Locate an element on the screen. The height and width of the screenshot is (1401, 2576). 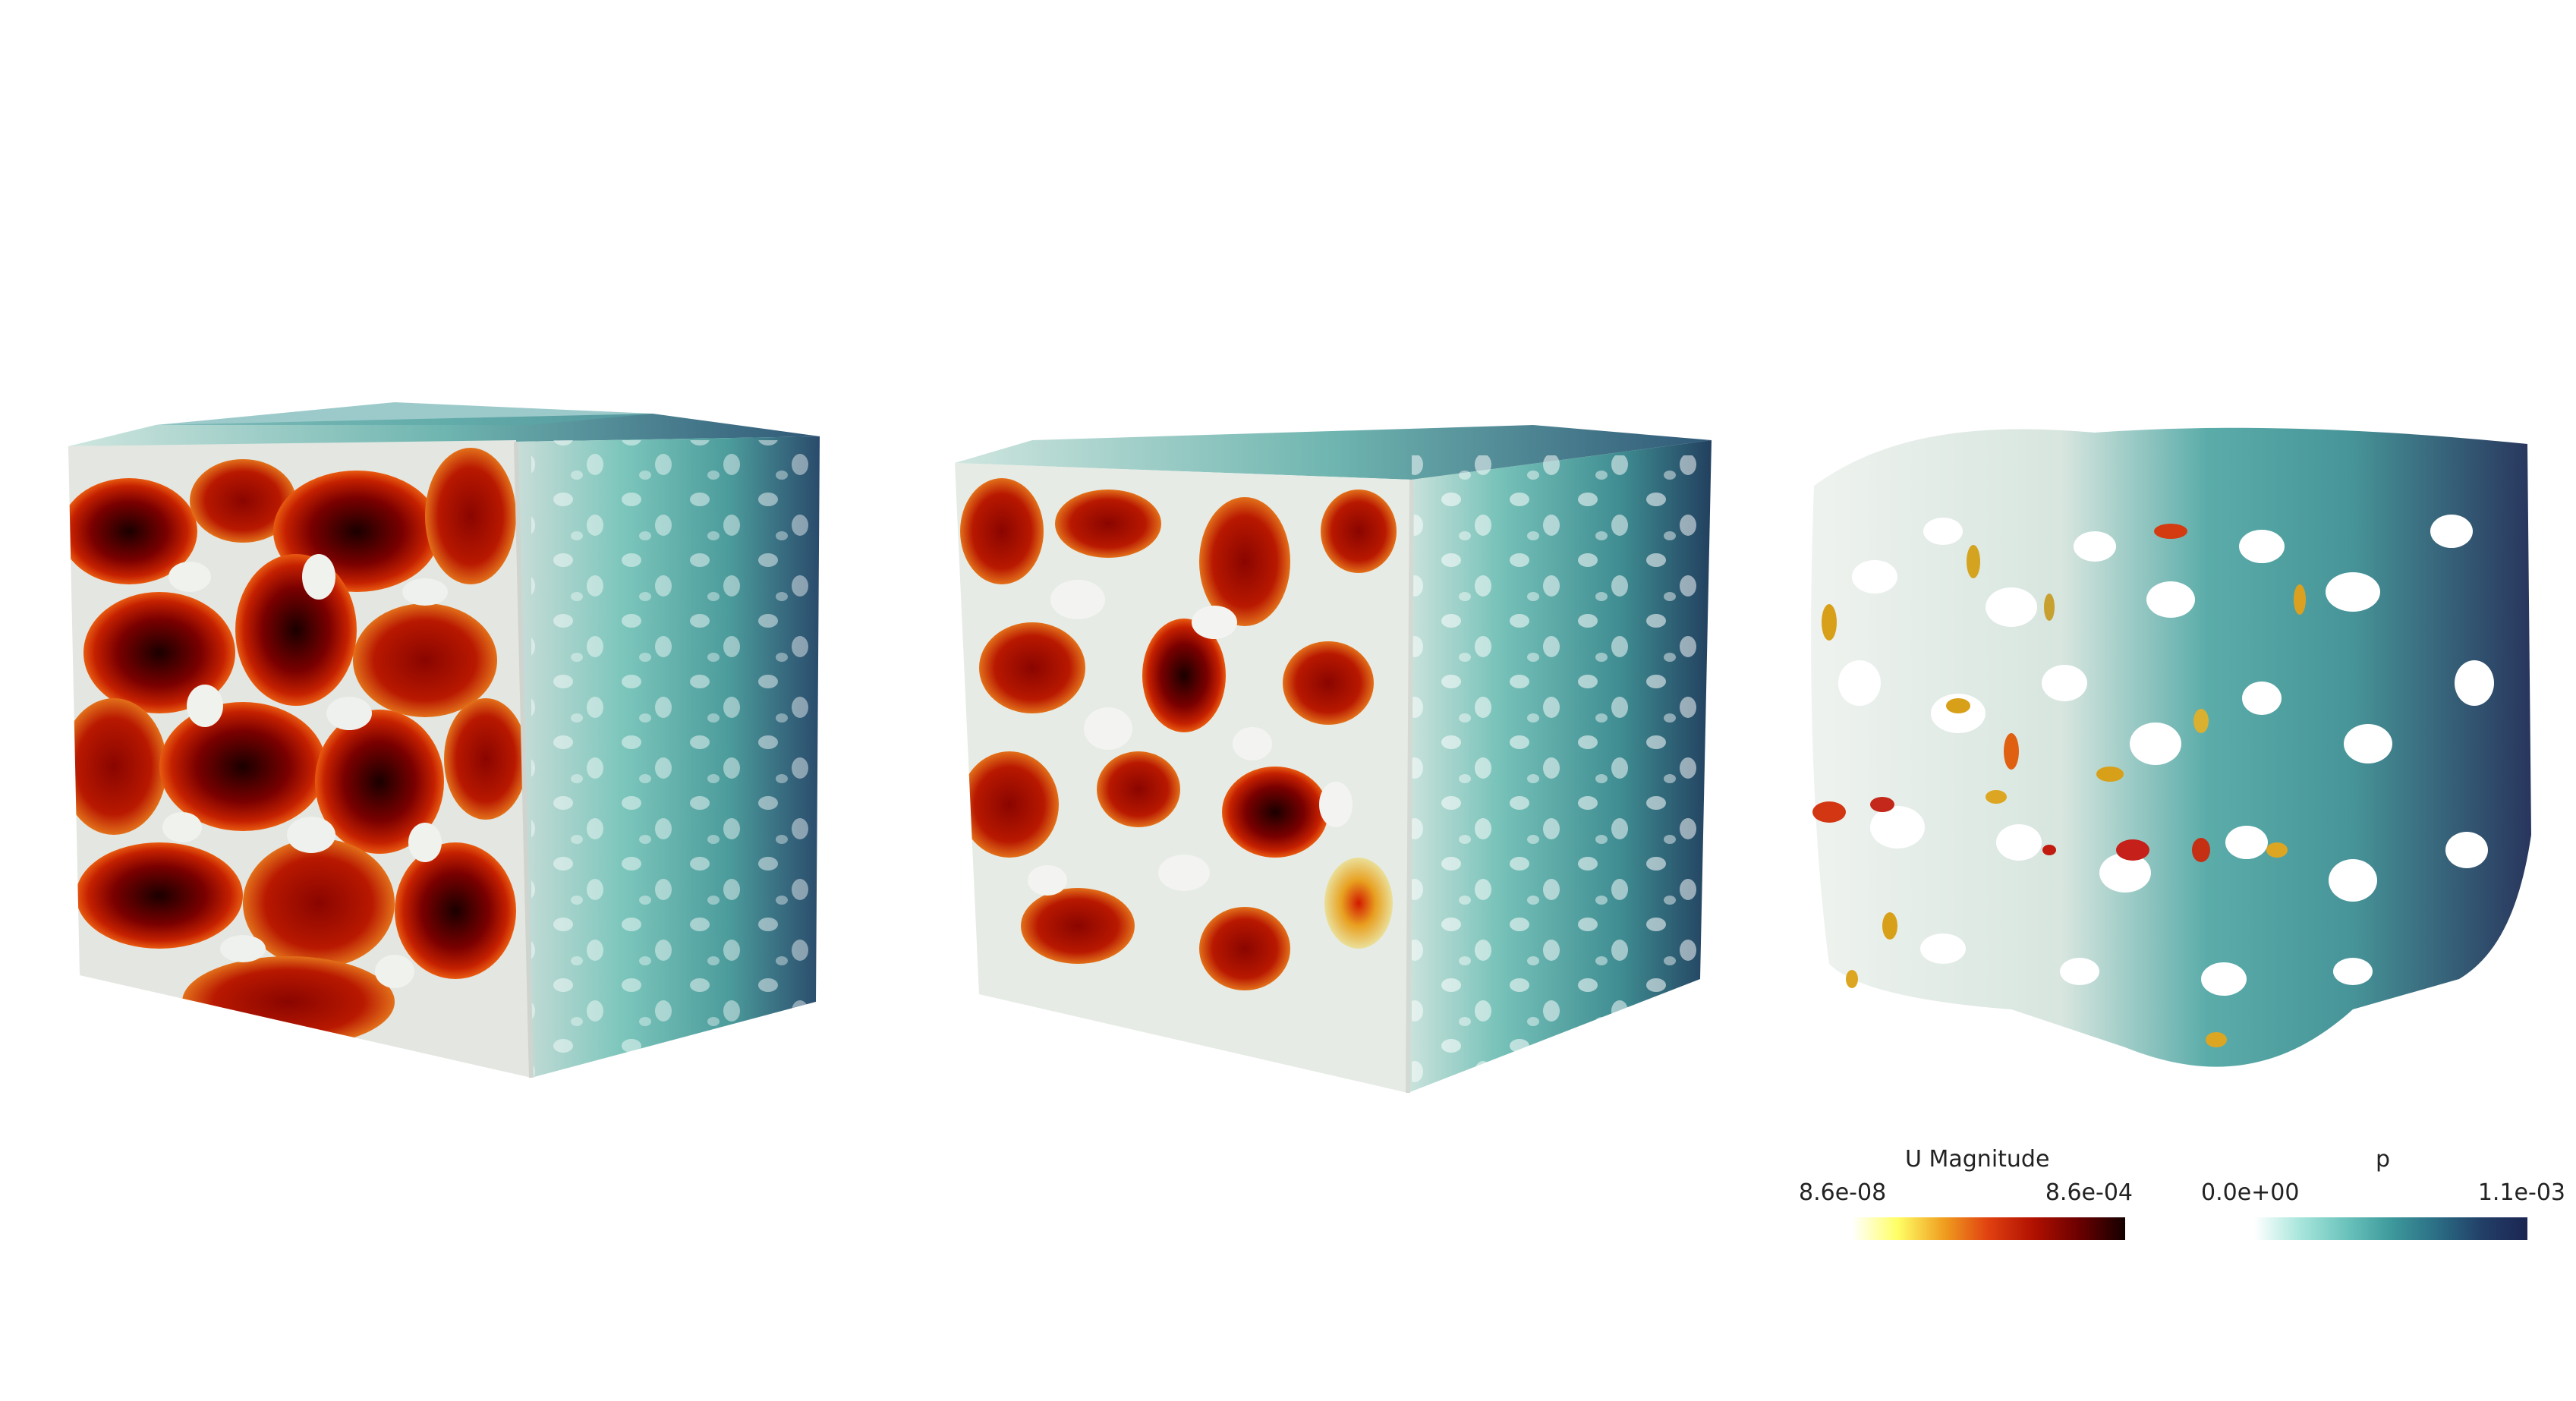
pressure-legend-title: p is located at coordinates (2383, 1159).